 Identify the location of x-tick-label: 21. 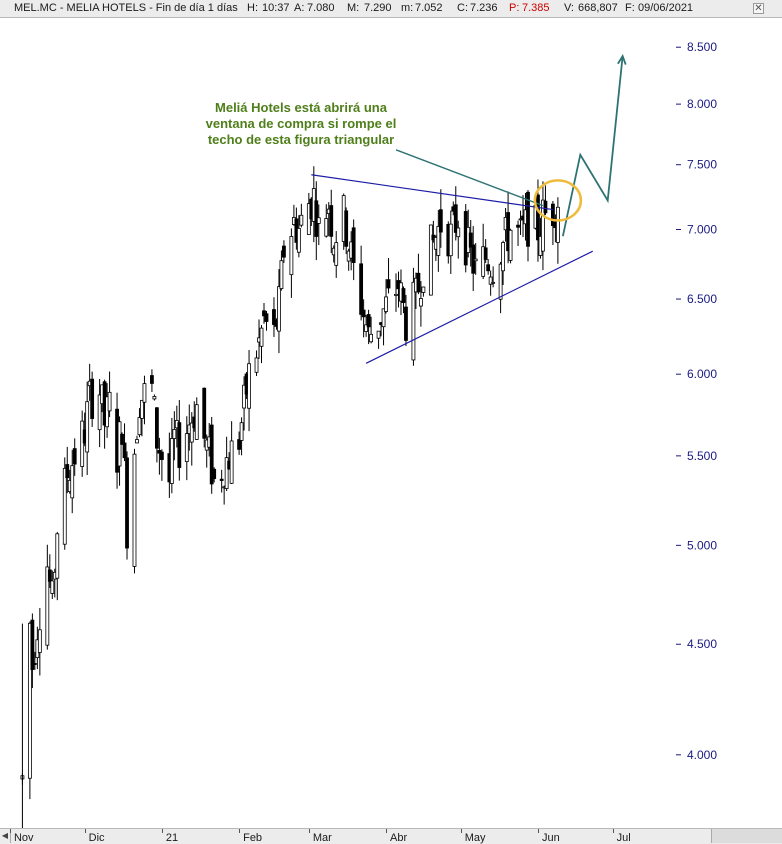
(172, 838).